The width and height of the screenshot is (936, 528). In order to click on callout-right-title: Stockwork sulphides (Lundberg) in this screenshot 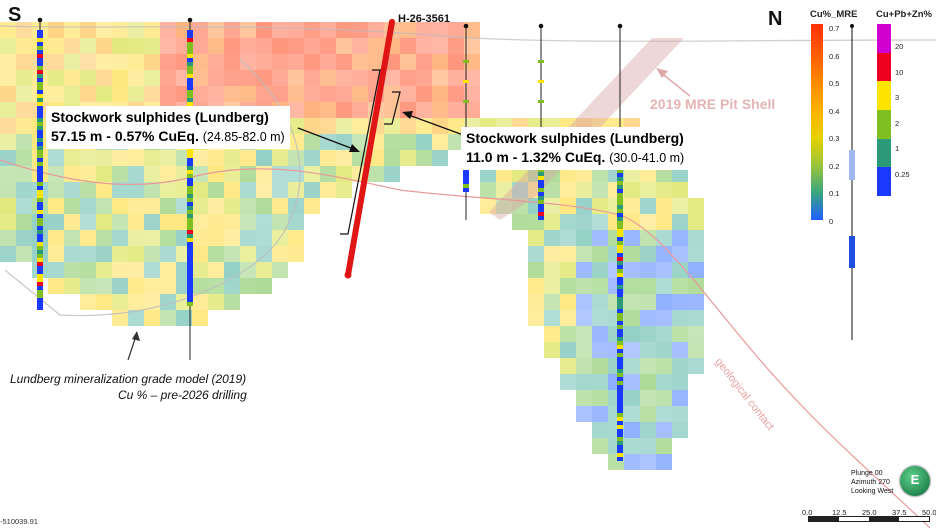, I will do `click(575, 138)`.